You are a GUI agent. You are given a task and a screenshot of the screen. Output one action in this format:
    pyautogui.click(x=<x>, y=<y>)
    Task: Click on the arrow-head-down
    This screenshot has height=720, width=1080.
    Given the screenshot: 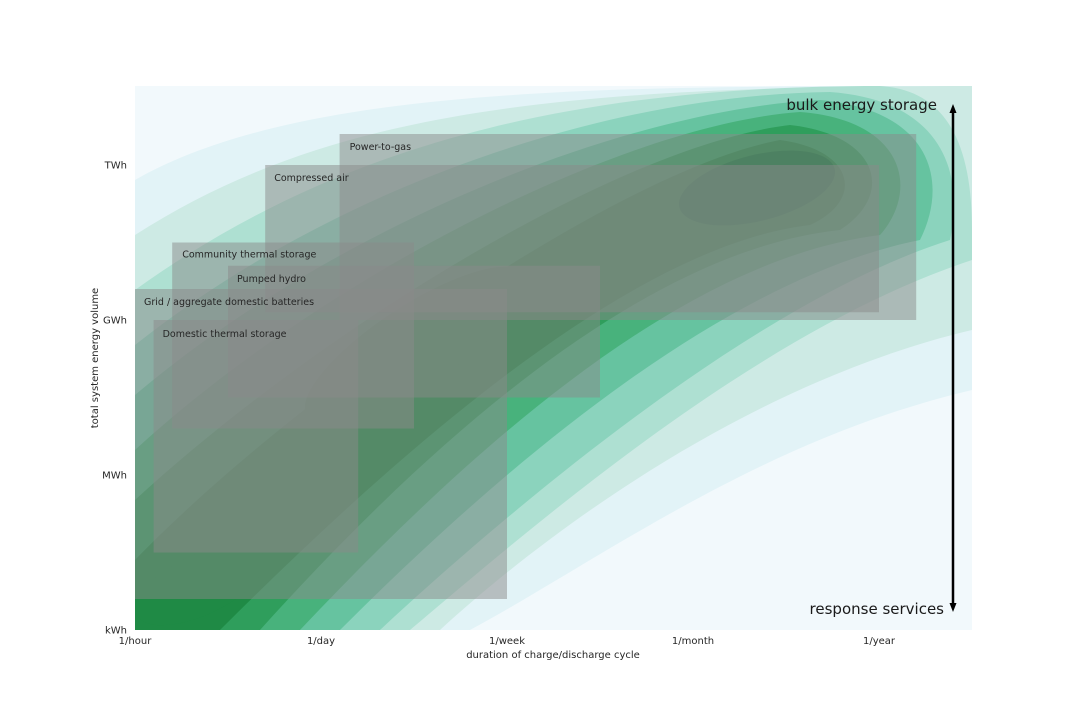 What is the action you would take?
    pyautogui.click(x=953, y=607)
    